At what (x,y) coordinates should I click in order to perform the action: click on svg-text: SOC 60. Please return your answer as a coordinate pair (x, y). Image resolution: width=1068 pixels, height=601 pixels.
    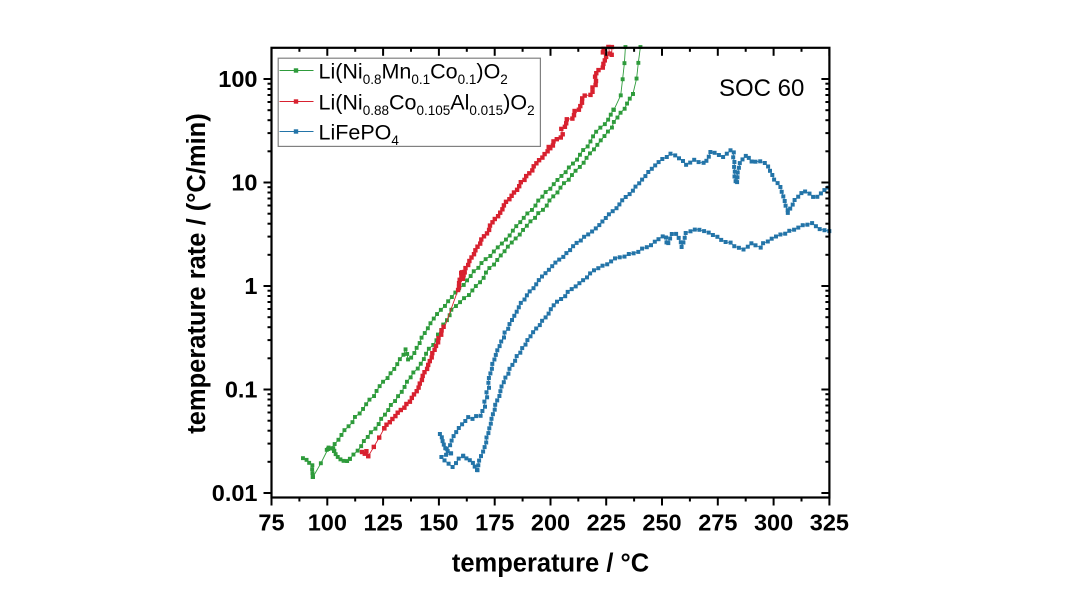
    Looking at the image, I should click on (761, 88).